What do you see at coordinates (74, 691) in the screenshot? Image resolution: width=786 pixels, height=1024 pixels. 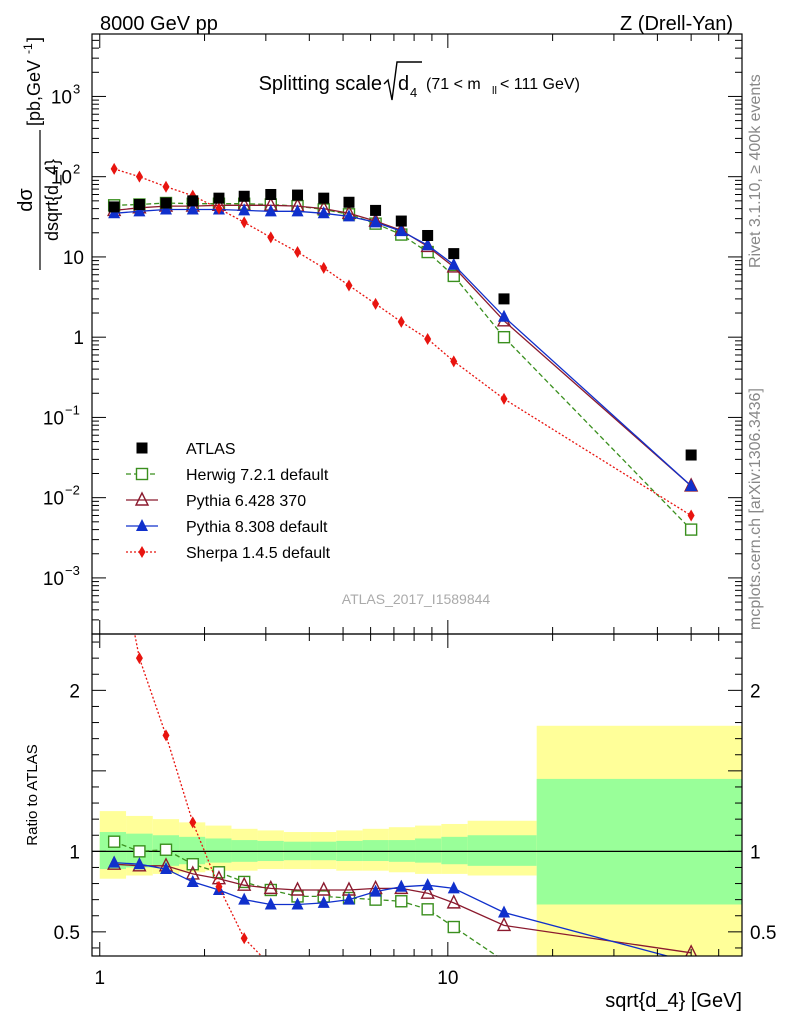 I see `ratio-tick-label-left: 2` at bounding box center [74, 691].